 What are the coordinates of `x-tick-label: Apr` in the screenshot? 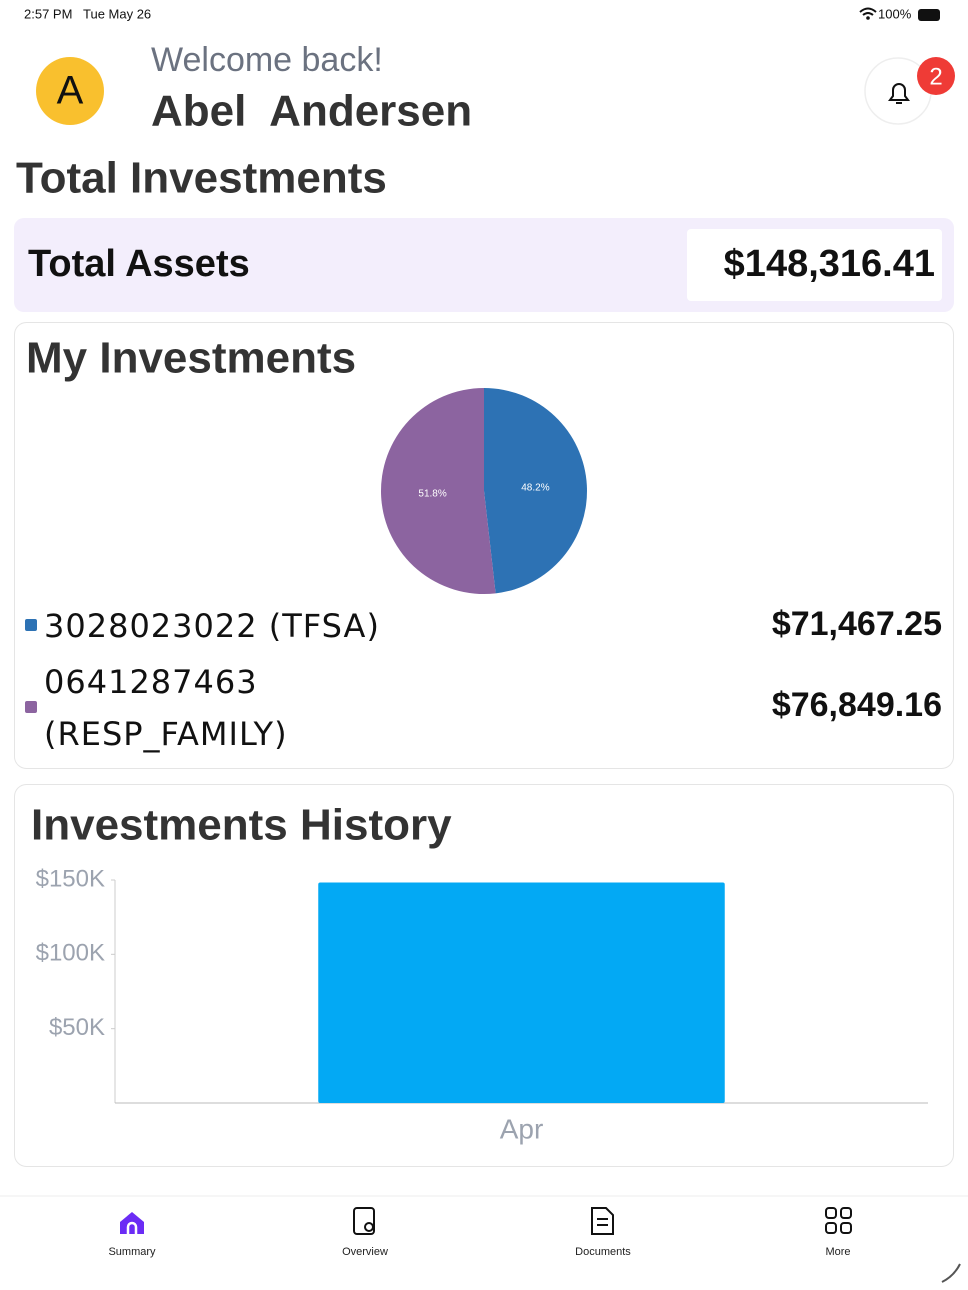 It's located at (522, 1128).